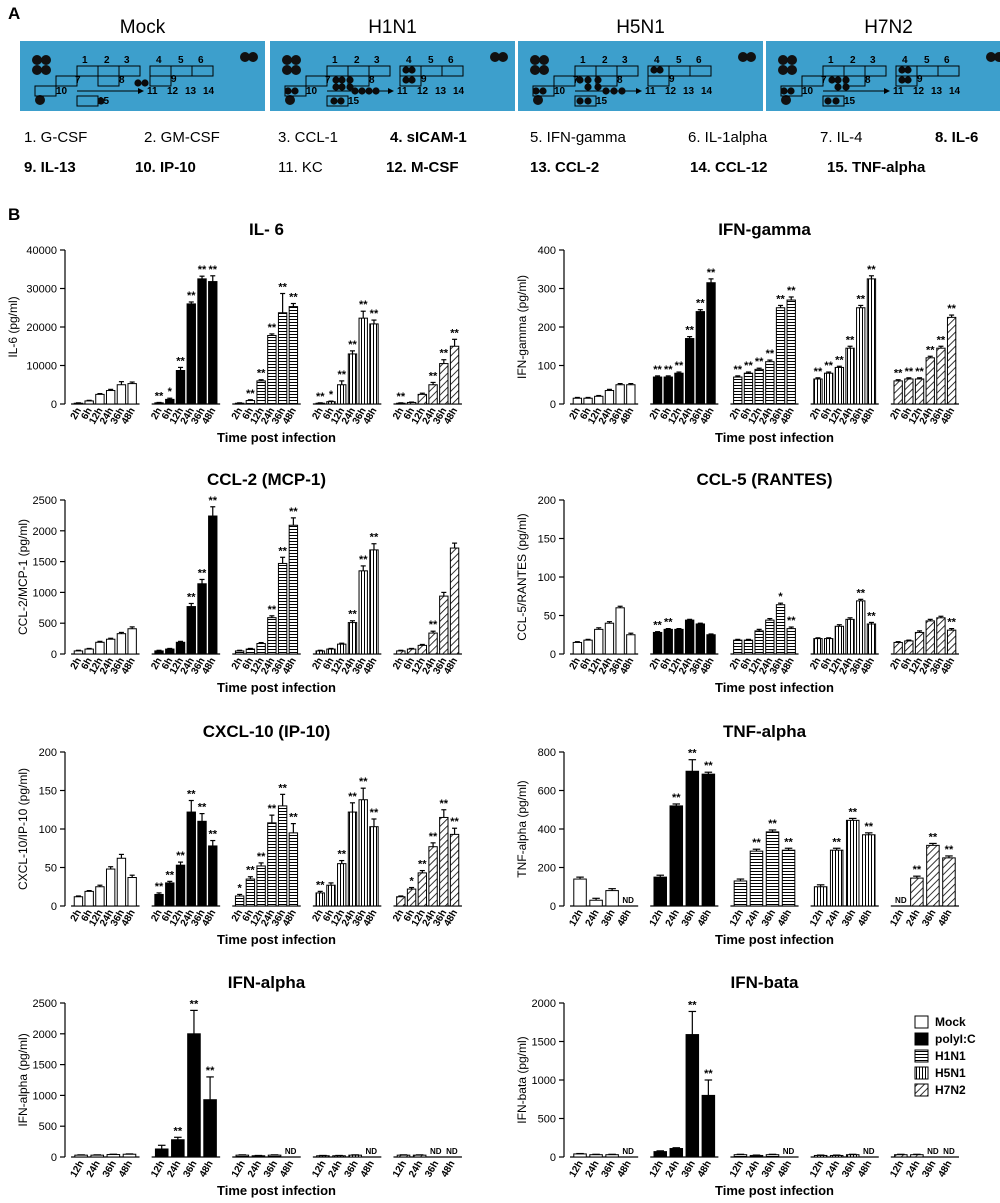 The image size is (1000, 1203). What do you see at coordinates (699, 60) in the screenshot?
I see `spot-number: 6` at bounding box center [699, 60].